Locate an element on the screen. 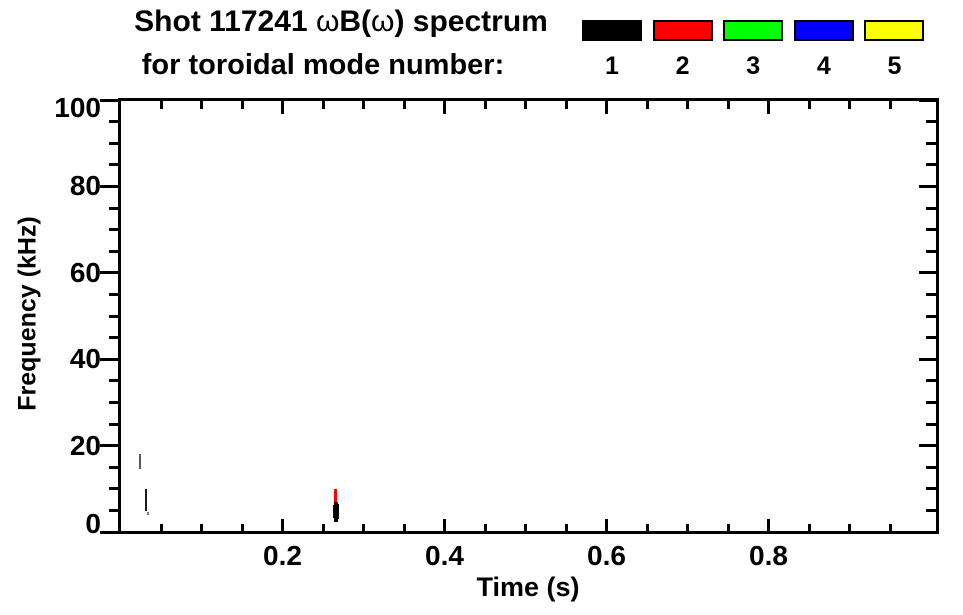 The height and width of the screenshot is (615, 963). x-axis-title: Time (s) is located at coordinates (528, 587).